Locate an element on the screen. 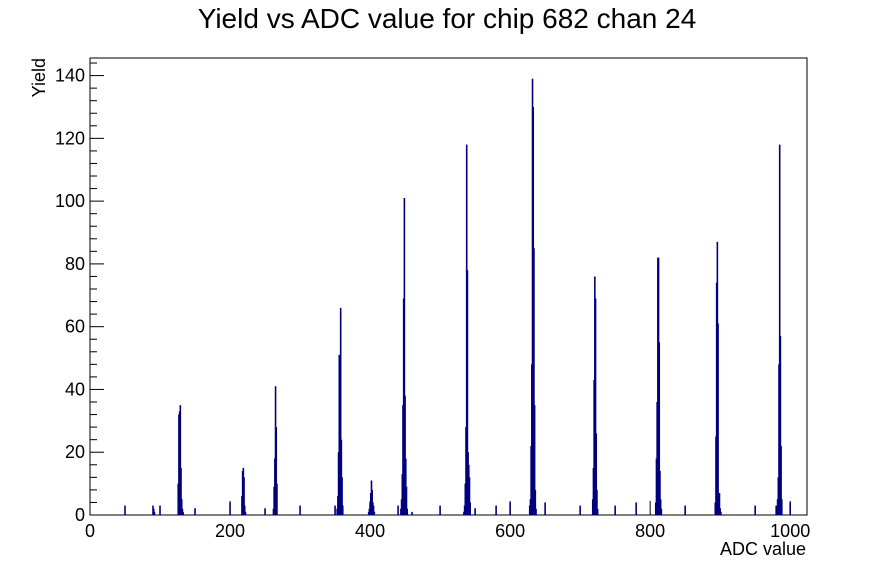  y-tick-label: 0 is located at coordinates (80, 515).